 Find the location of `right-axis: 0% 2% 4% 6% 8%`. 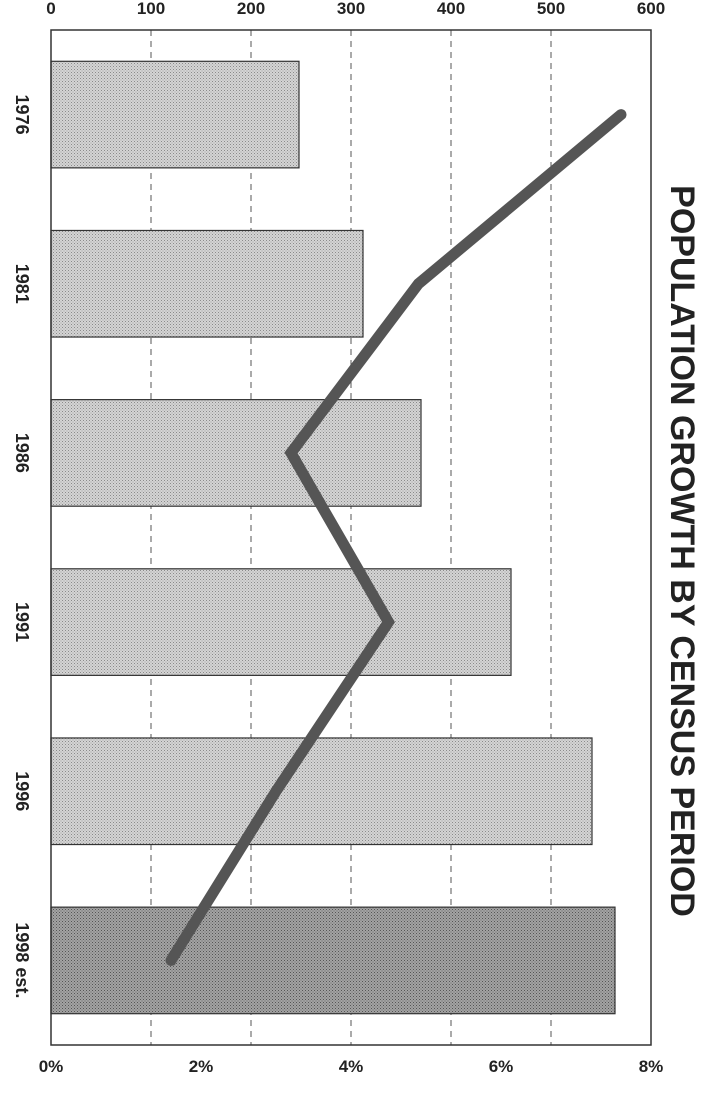

right-axis: 0% 2% 4% 6% 8% is located at coordinates (351, 1066).